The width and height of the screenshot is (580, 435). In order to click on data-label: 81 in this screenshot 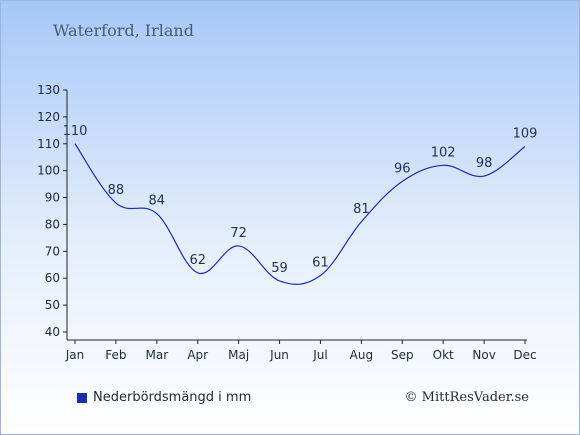, I will do `click(361, 209)`.